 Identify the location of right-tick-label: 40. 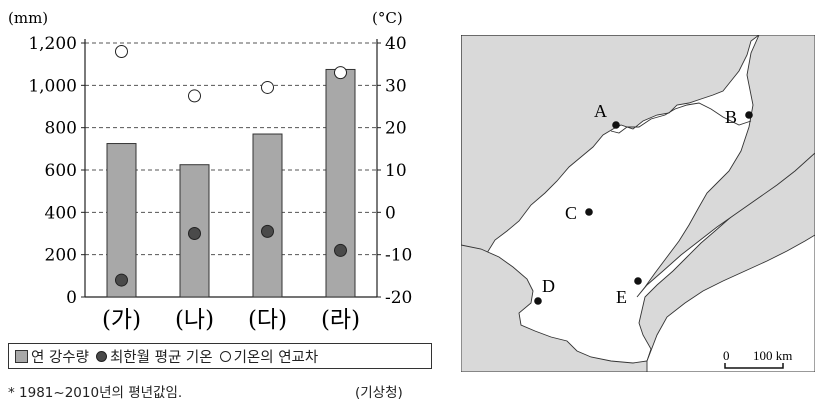
(396, 44).